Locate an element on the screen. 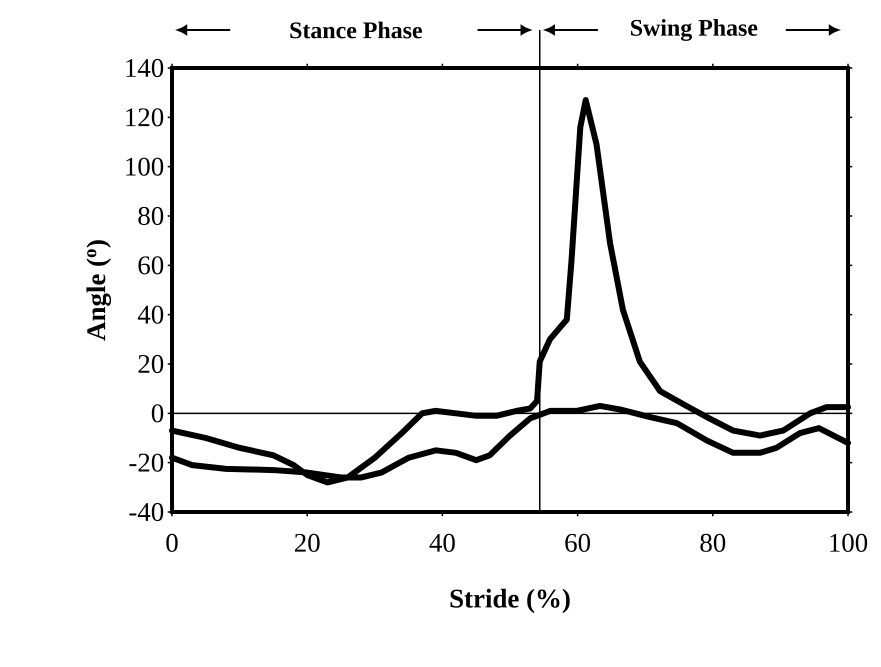 Image resolution: width=881 pixels, height=667 pixels. x-tick-label: 20 is located at coordinates (307, 543).